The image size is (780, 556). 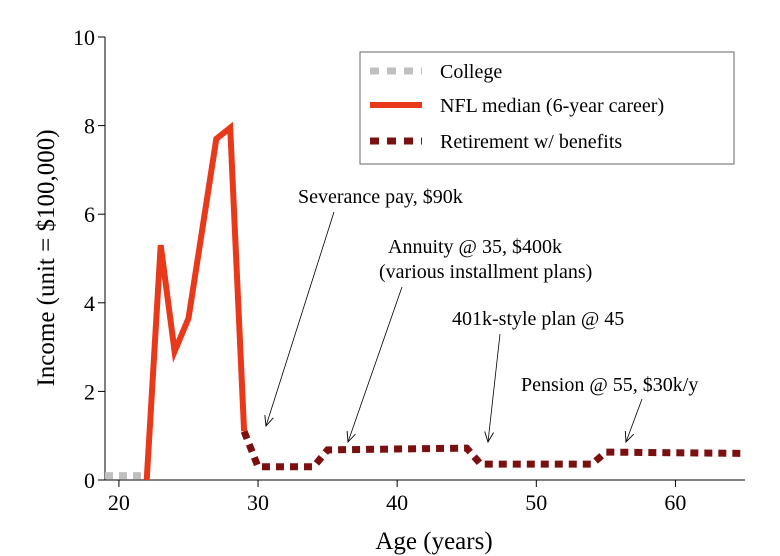 What do you see at coordinates (475, 247) in the screenshot?
I see `annuity-annotation: Annuity @ 35, $400k` at bounding box center [475, 247].